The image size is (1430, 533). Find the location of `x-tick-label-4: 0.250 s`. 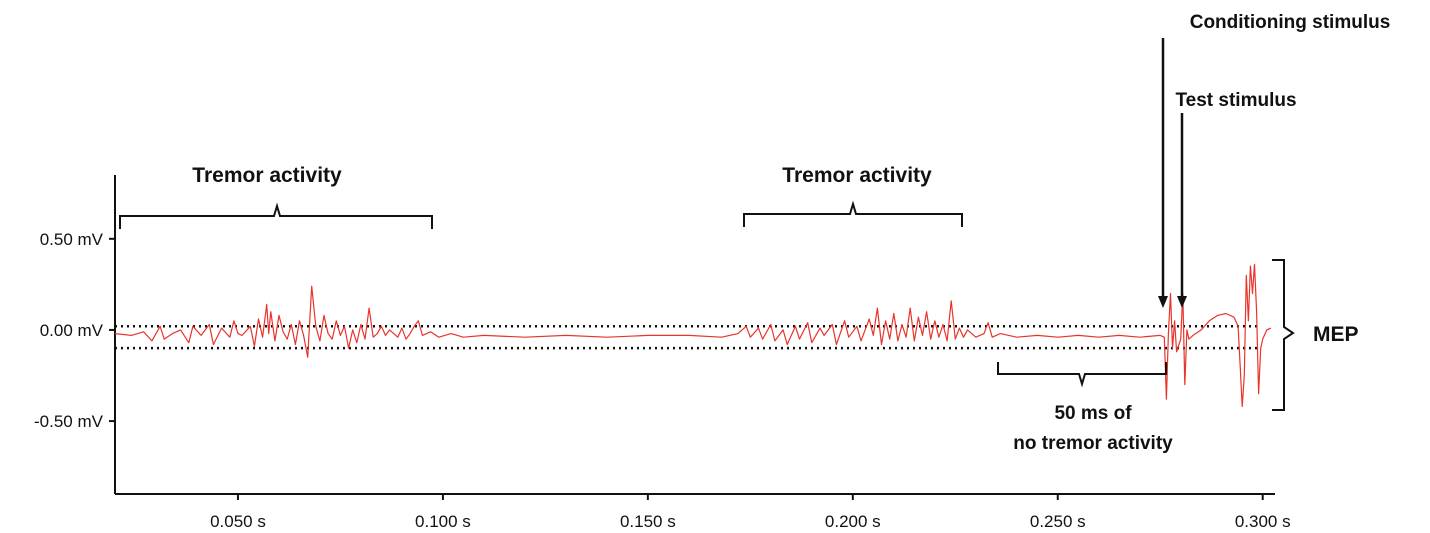

x-tick-label-4: 0.250 s is located at coordinates (1058, 521).